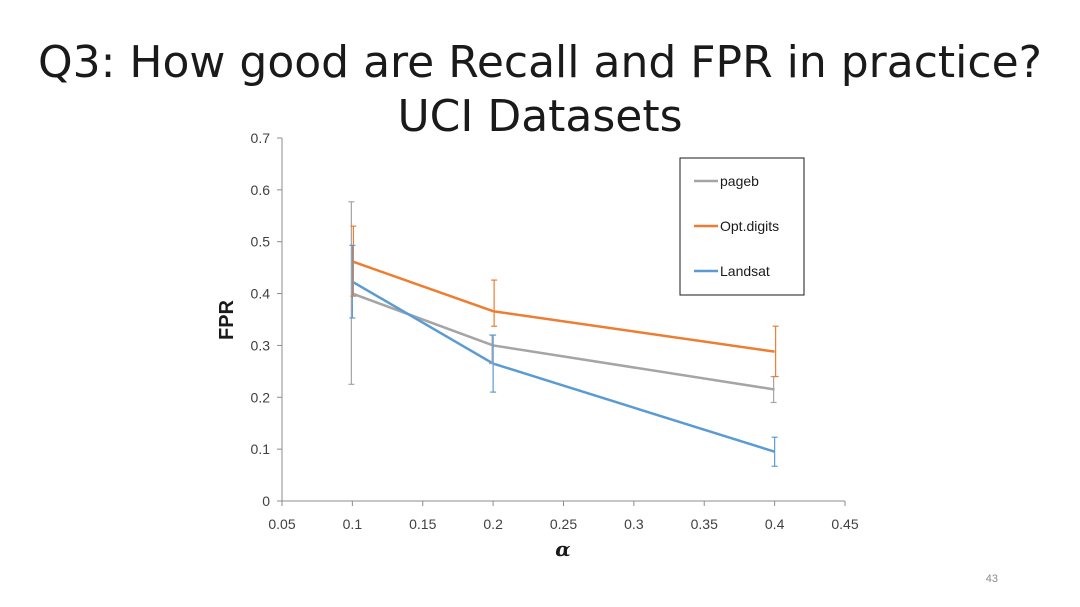  Describe the element at coordinates (739, 181) in the screenshot. I see `legend-label: pageb` at that location.